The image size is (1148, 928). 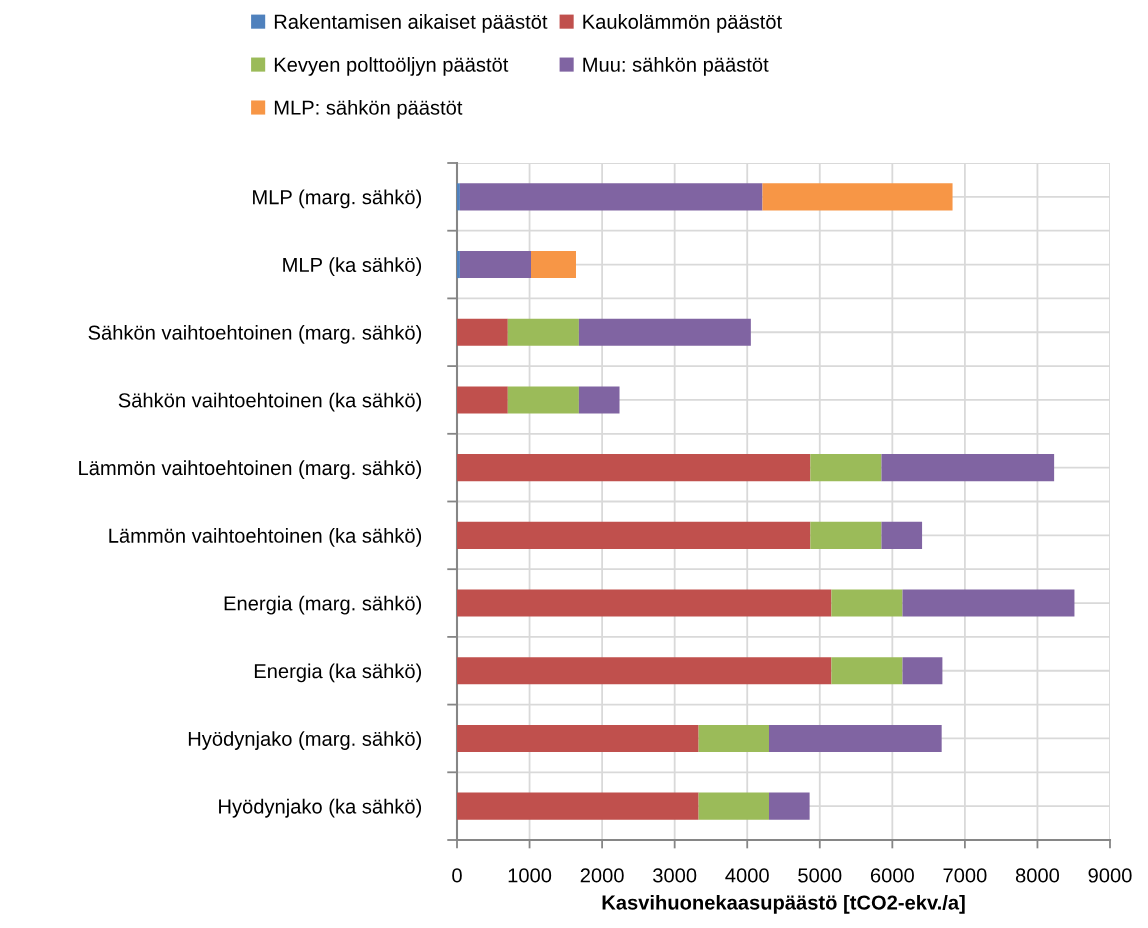 What do you see at coordinates (457, 875) in the screenshot?
I see `x-tick-label: 0` at bounding box center [457, 875].